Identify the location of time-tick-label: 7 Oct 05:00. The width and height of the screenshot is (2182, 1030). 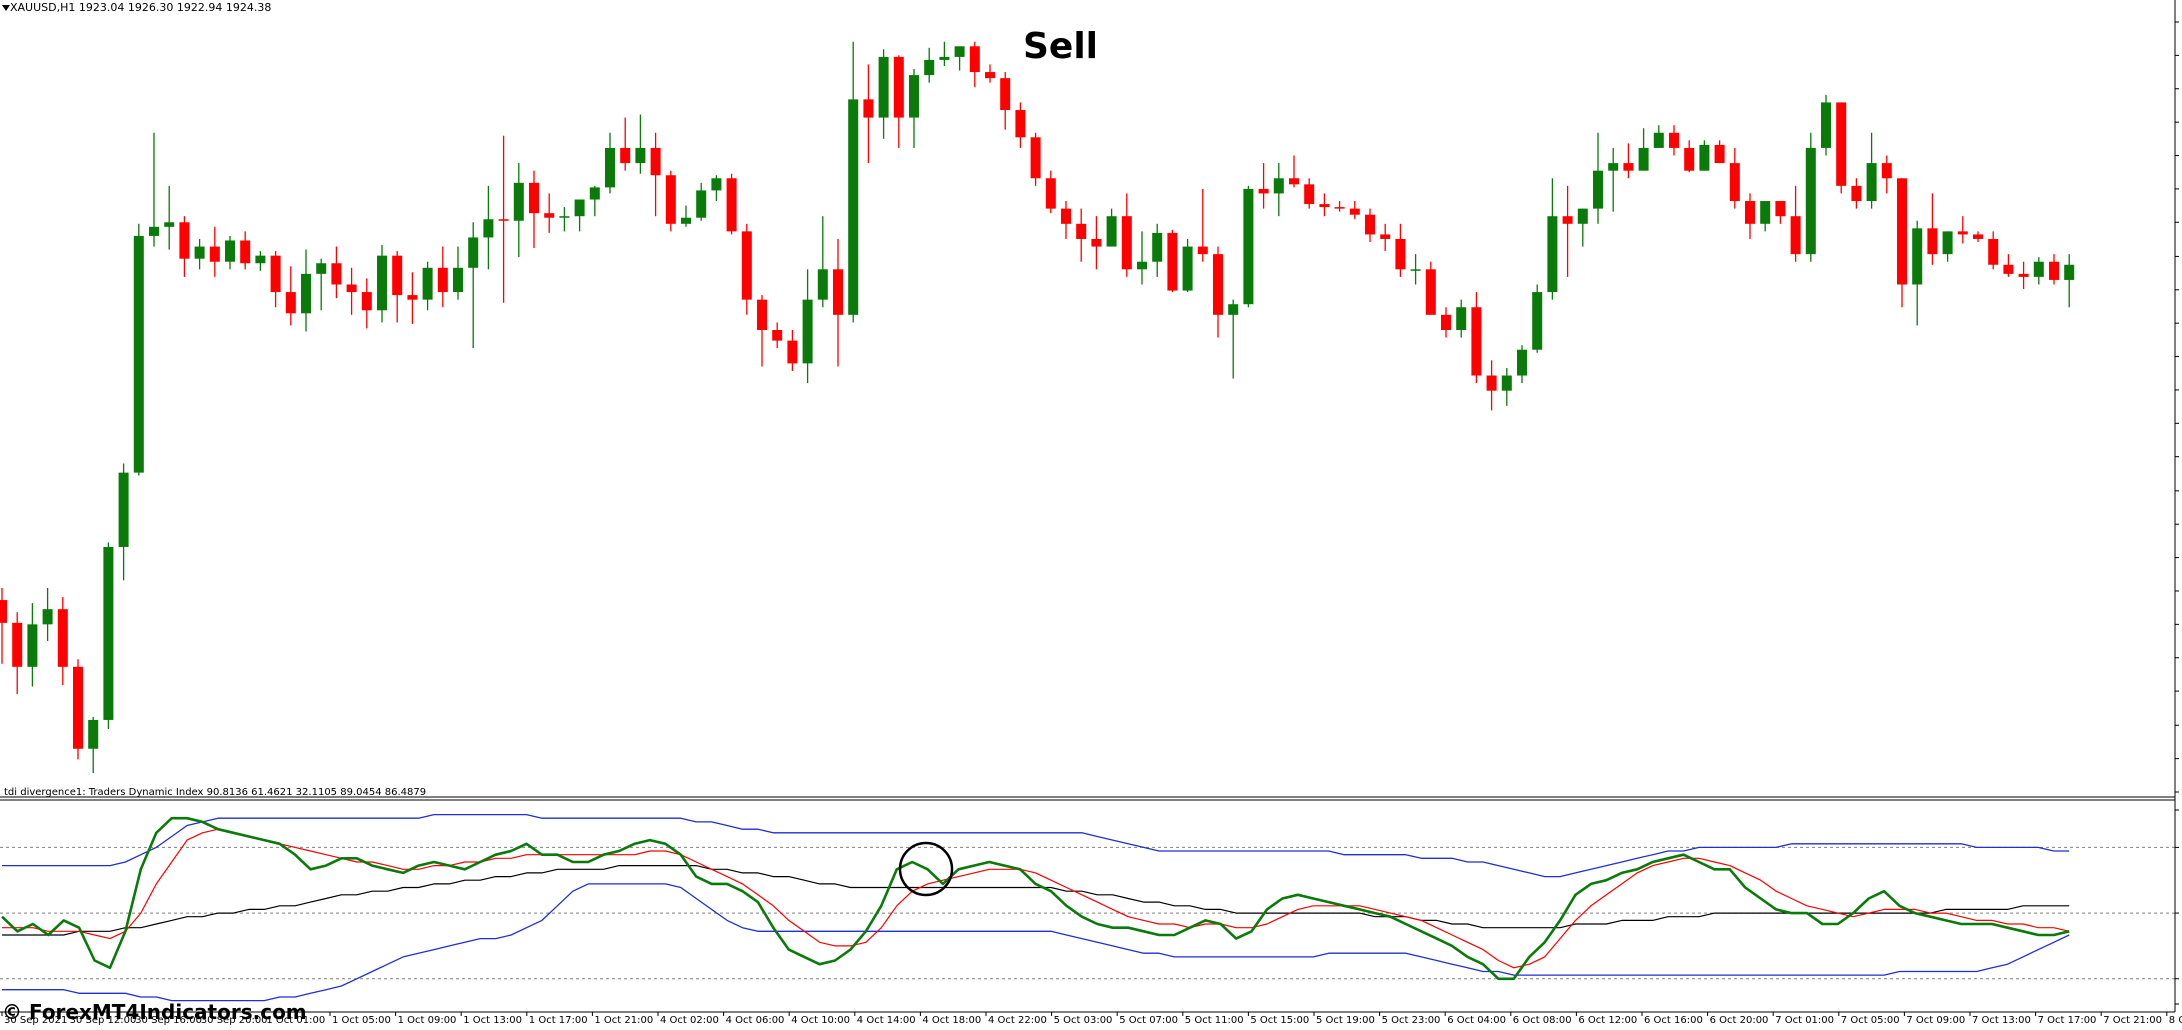
(1870, 1020).